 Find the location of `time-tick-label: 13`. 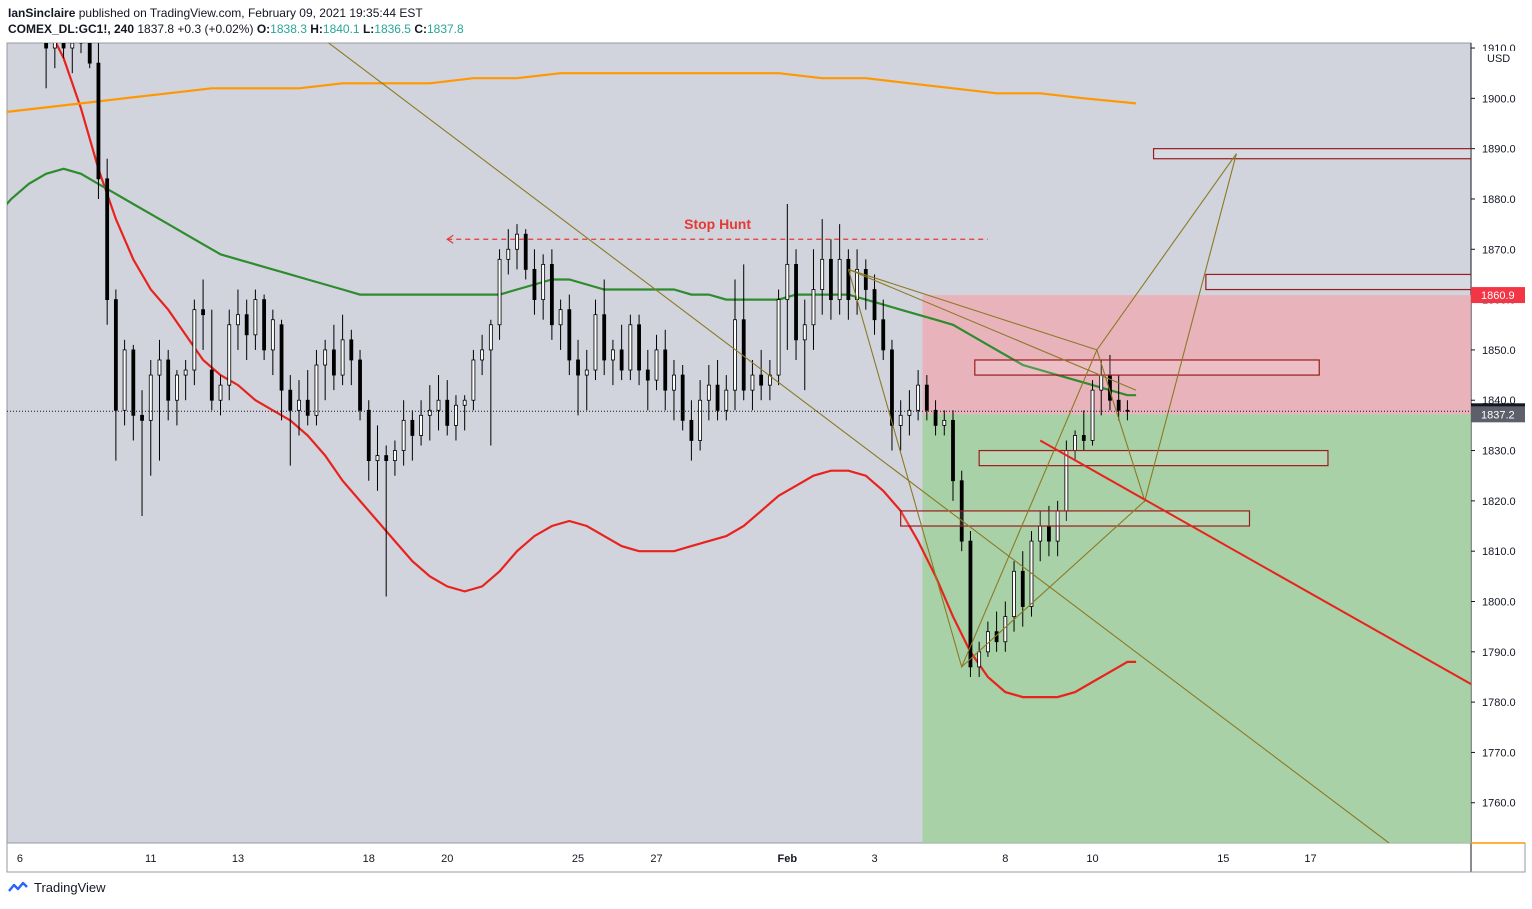

time-tick-label: 13 is located at coordinates (238, 859).